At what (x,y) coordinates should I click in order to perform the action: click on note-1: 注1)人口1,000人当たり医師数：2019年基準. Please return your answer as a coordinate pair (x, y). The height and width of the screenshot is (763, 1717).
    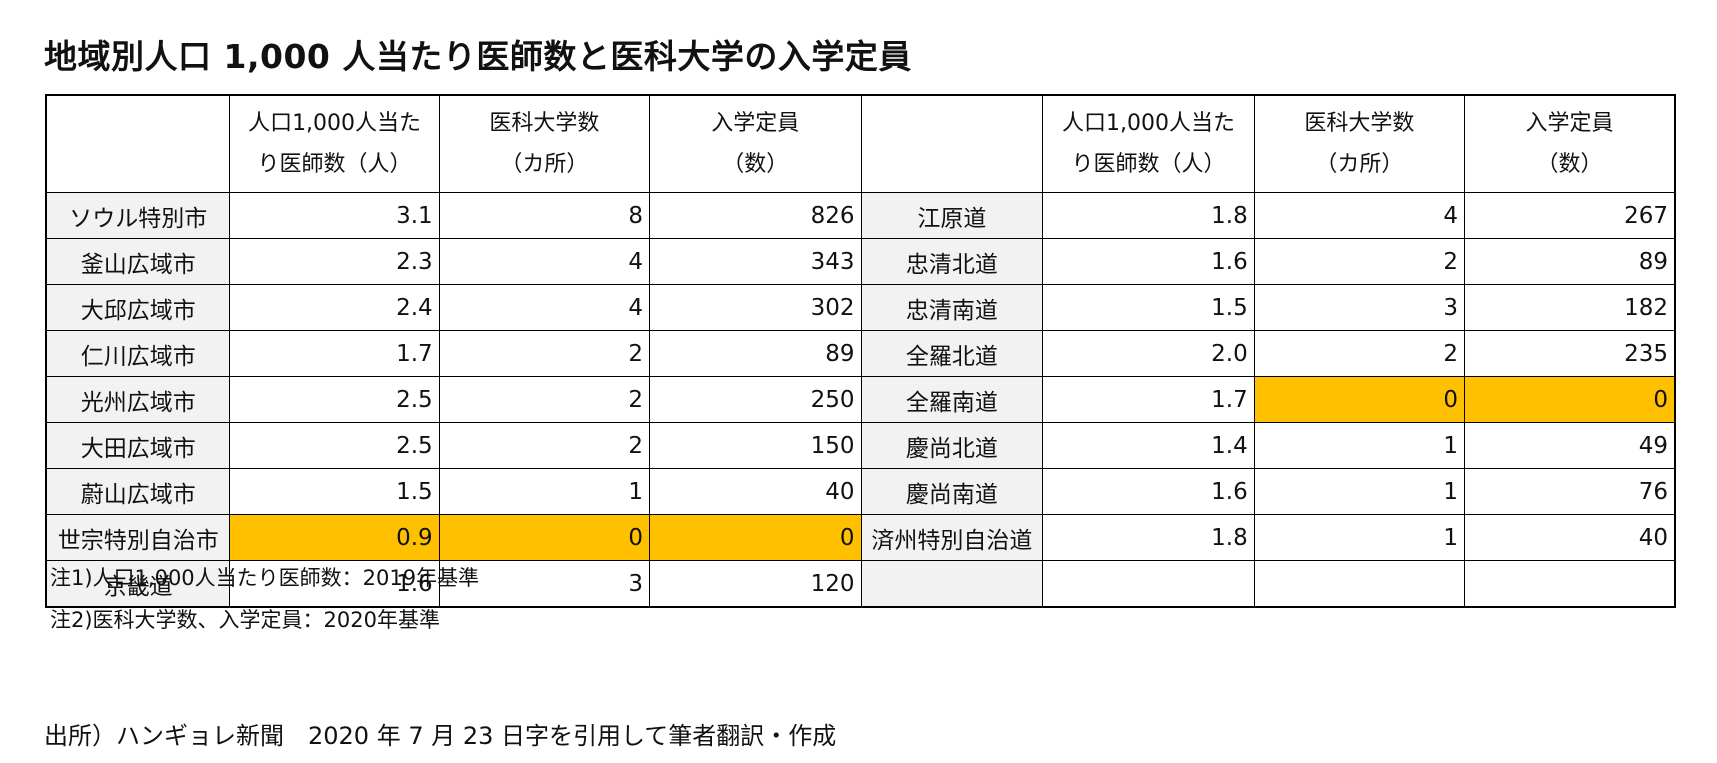
    Looking at the image, I should click on (265, 578).